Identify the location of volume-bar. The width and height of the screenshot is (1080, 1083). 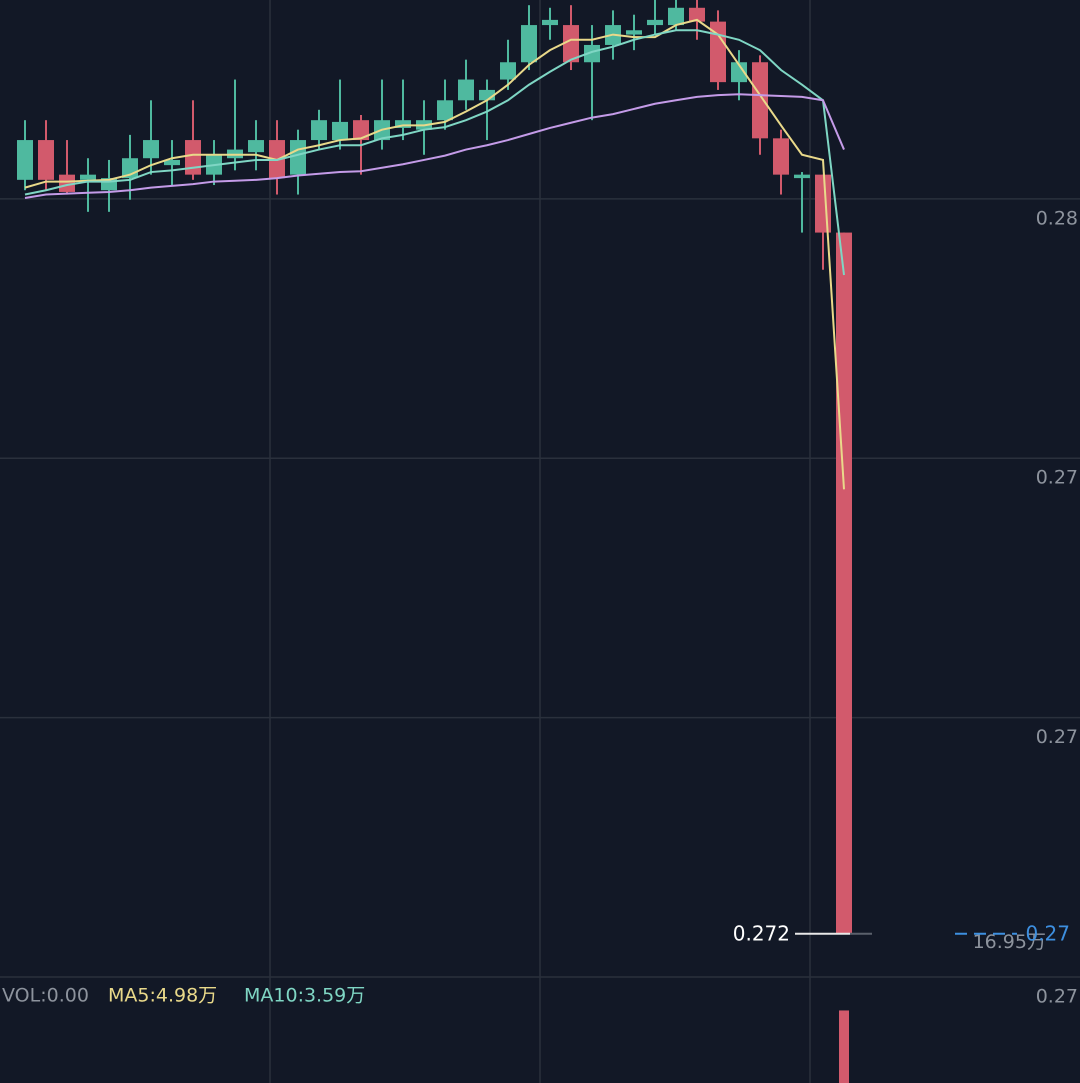
(844, 1046).